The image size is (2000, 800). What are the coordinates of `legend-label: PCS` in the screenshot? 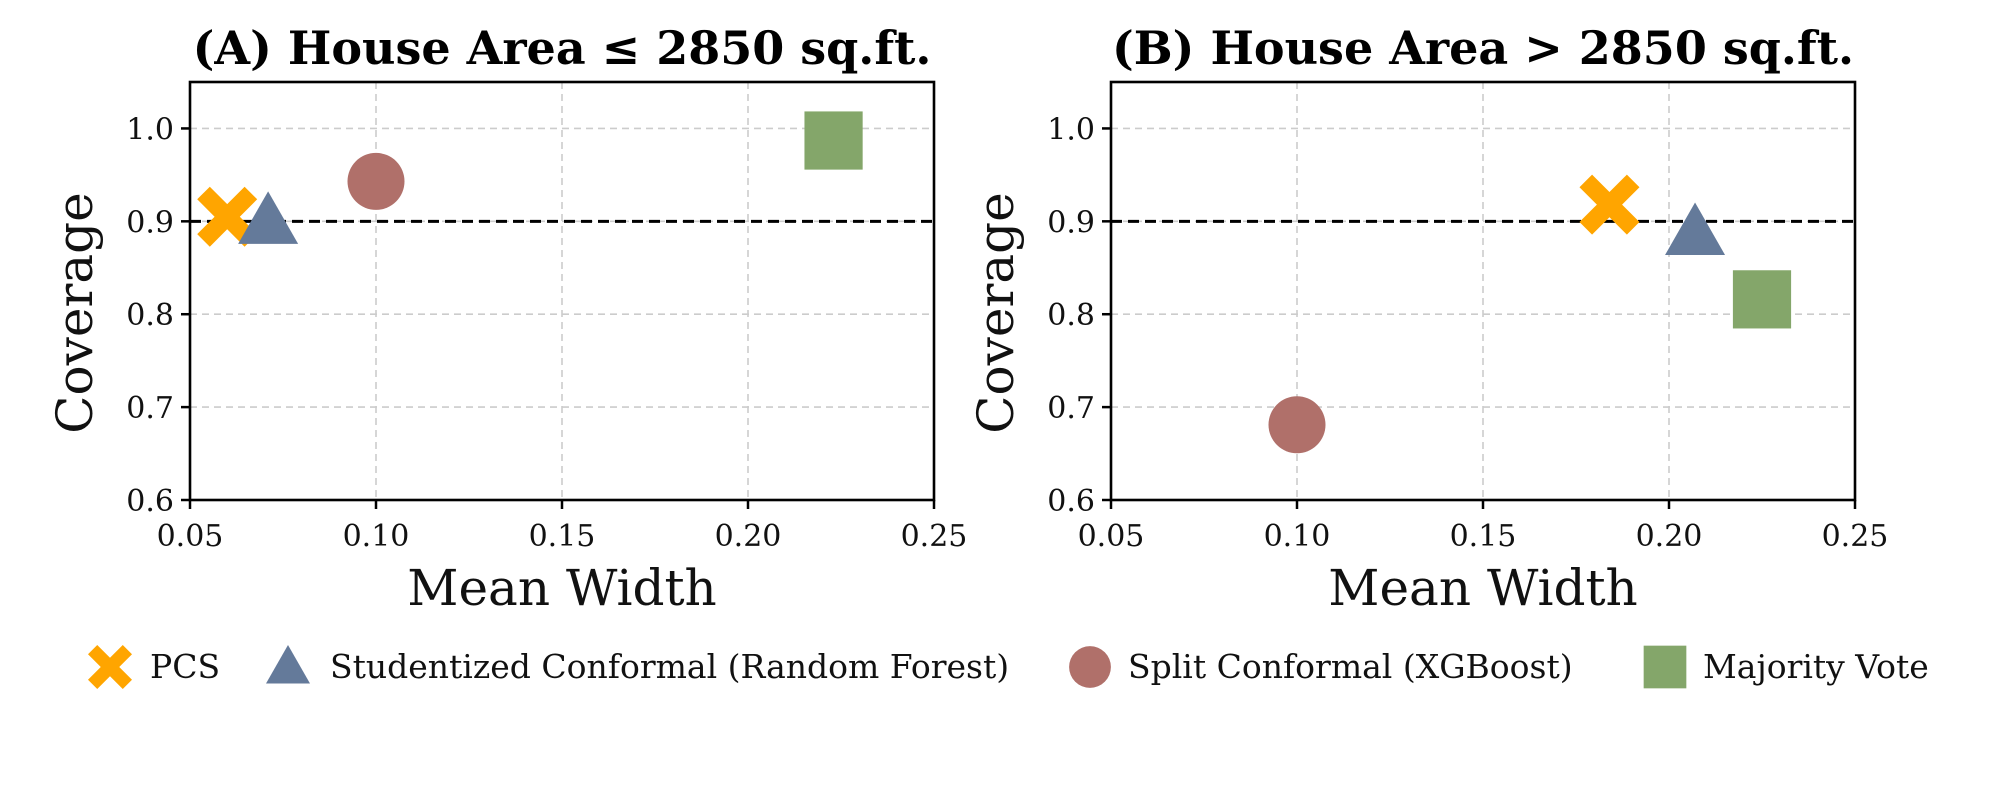 It's located at (185, 666).